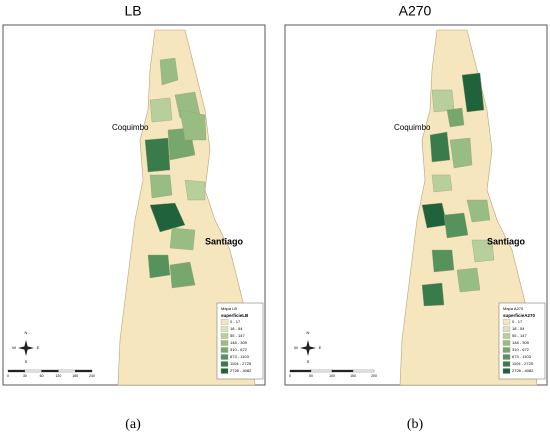 This screenshot has width=550, height=444. I want to click on legend-field: superficieLB, so click(235, 315).